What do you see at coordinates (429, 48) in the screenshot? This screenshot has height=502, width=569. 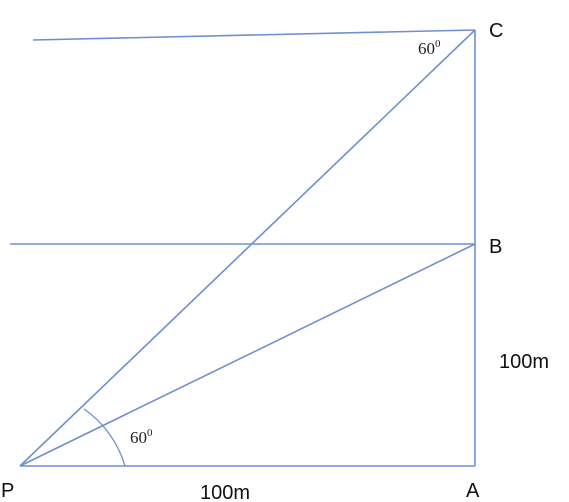 I see `angle-label-c: 600` at bounding box center [429, 48].